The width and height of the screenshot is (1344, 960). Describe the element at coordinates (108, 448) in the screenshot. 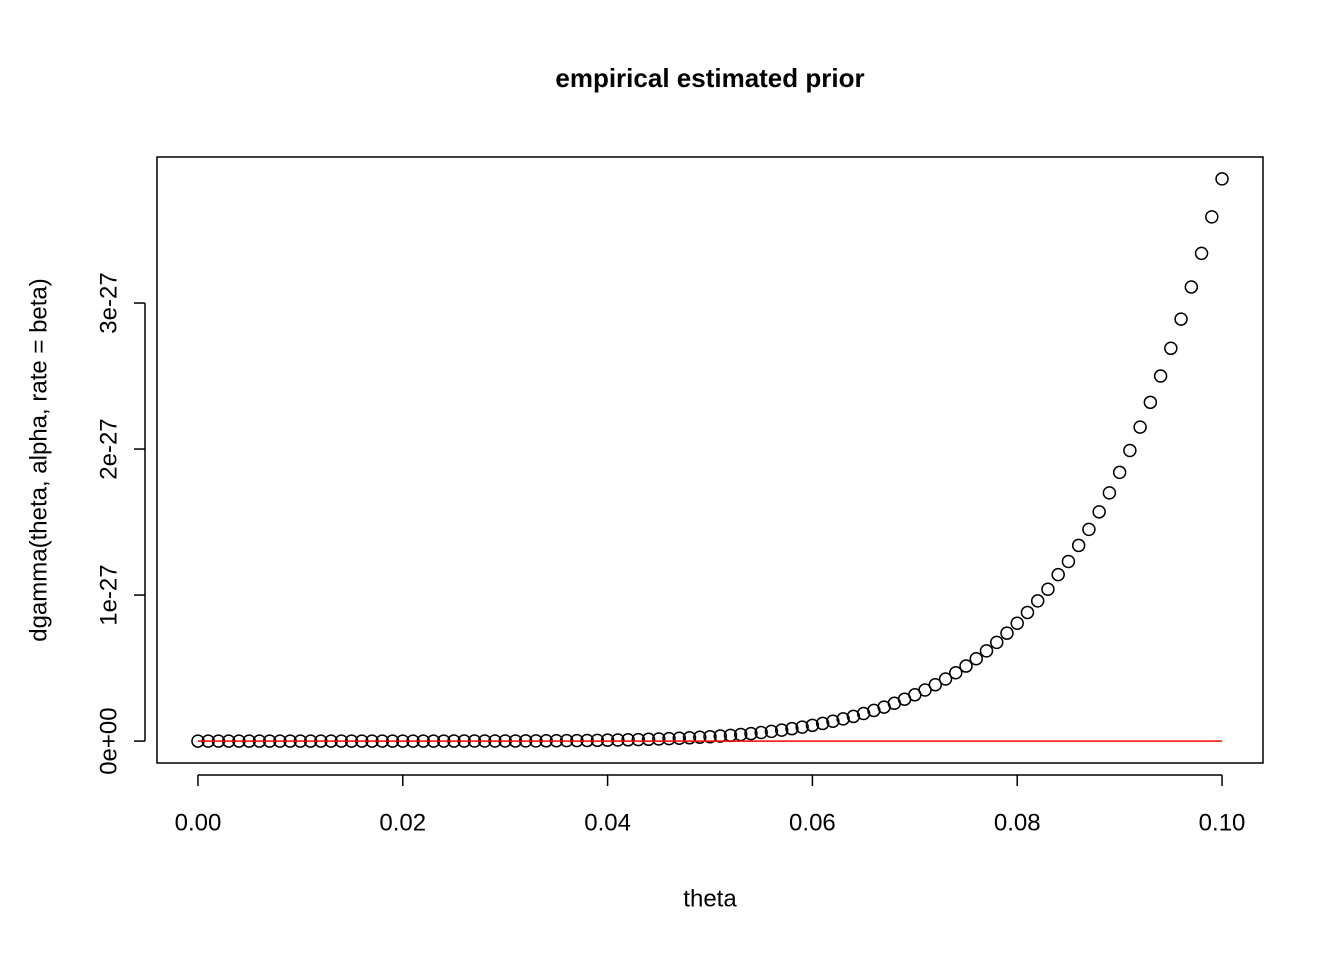

I see `y-tick-label: 2e-27` at that location.